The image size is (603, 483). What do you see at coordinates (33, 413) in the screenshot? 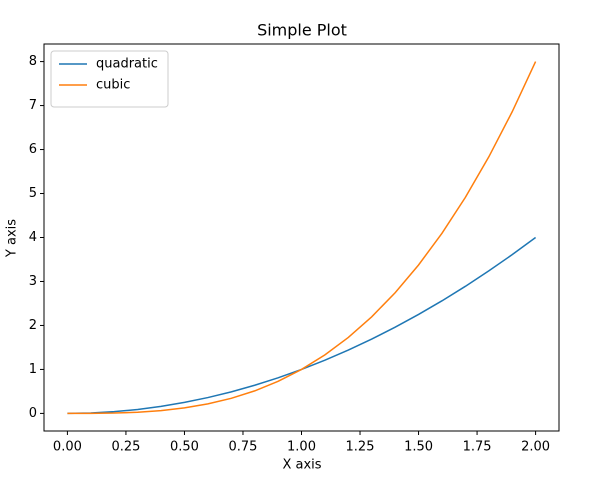
I see `y-tick-label: 0` at bounding box center [33, 413].